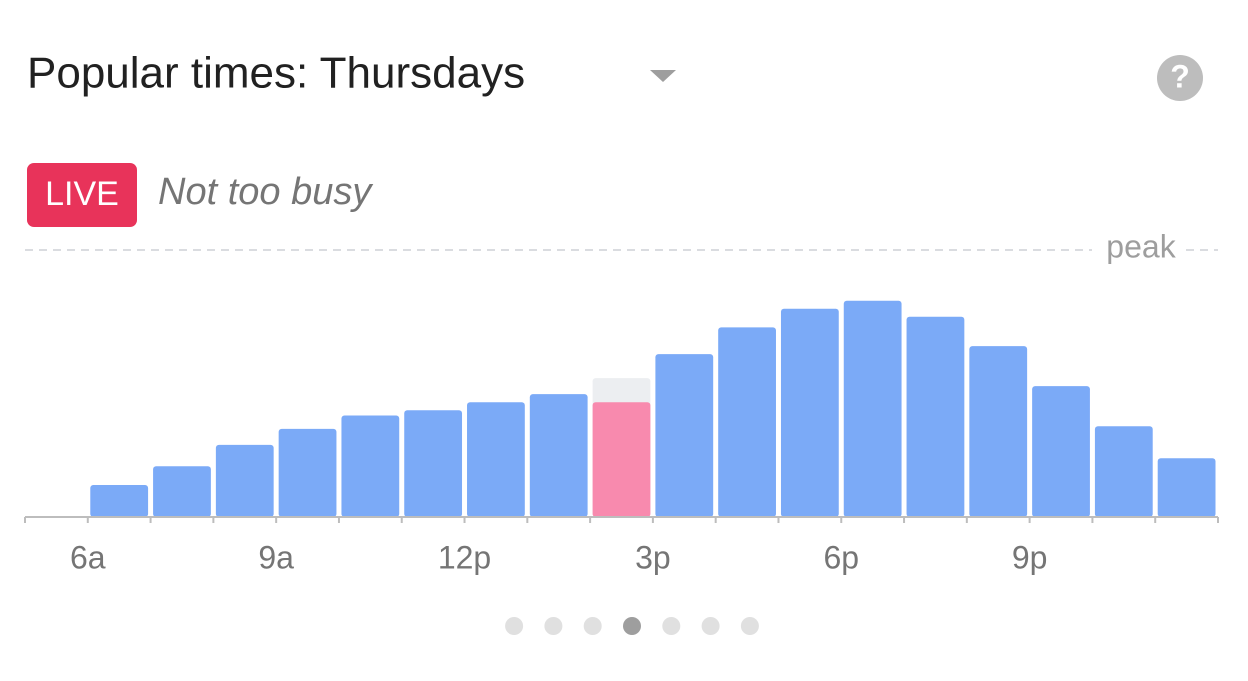 The width and height of the screenshot is (1248, 681). Describe the element at coordinates (653, 557) in the screenshot. I see `x-tick-label: 3p` at that location.